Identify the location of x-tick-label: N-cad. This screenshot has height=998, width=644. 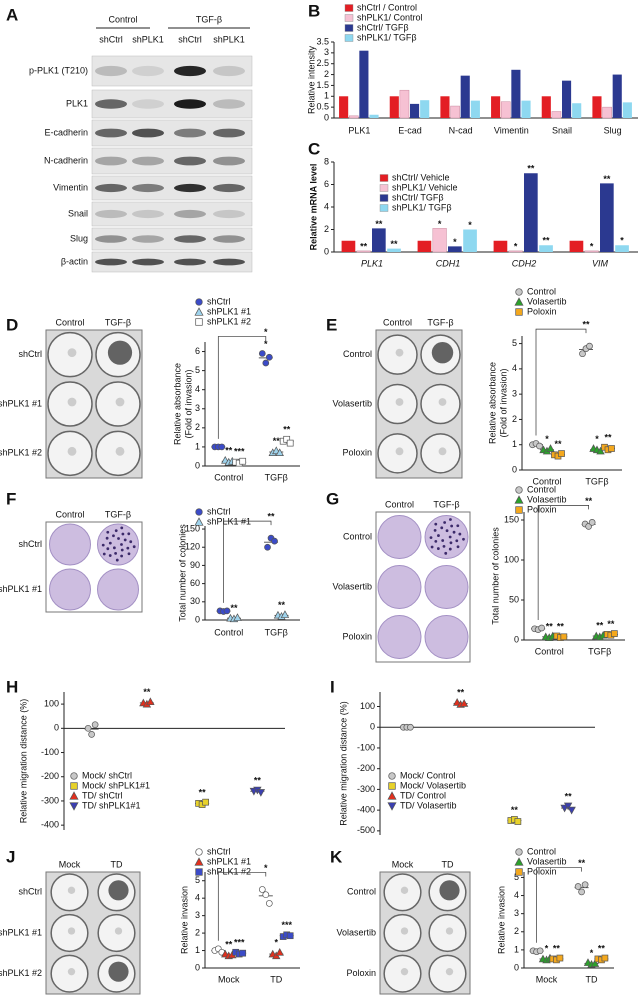
(461, 130).